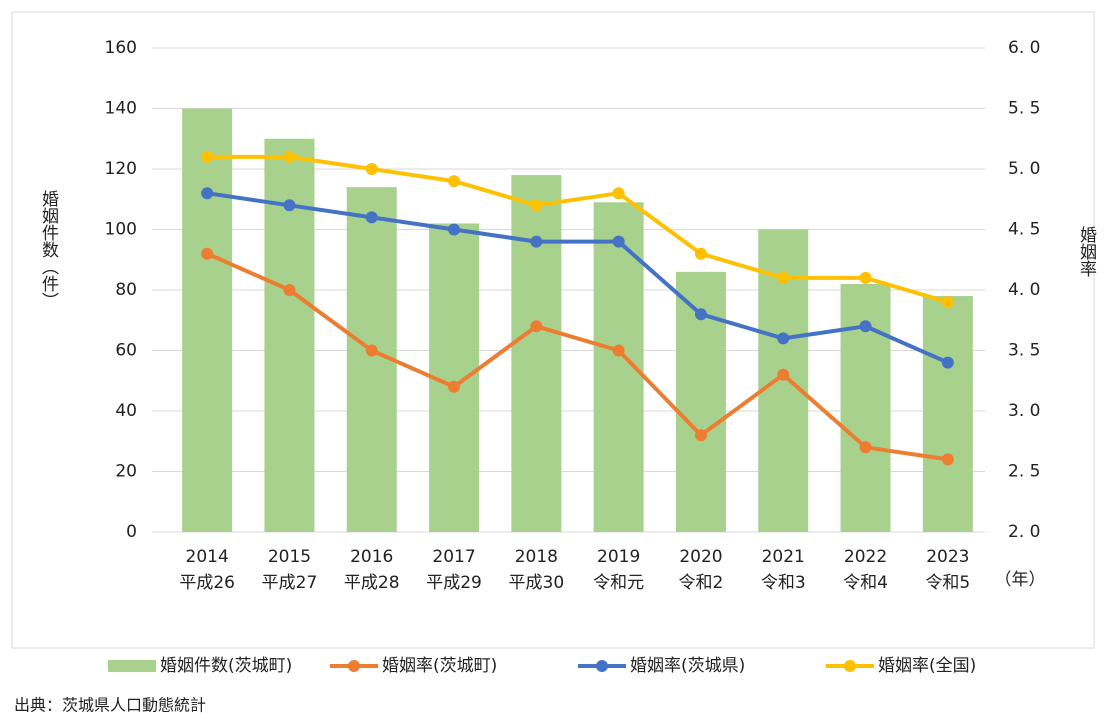  I want to click on x-tick-label: 令和4, so click(865, 583).